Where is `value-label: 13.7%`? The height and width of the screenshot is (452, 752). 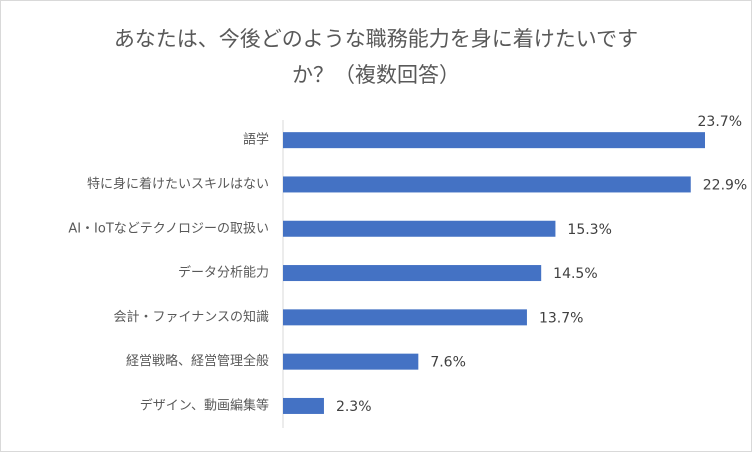
value-label: 13.7% is located at coordinates (561, 318).